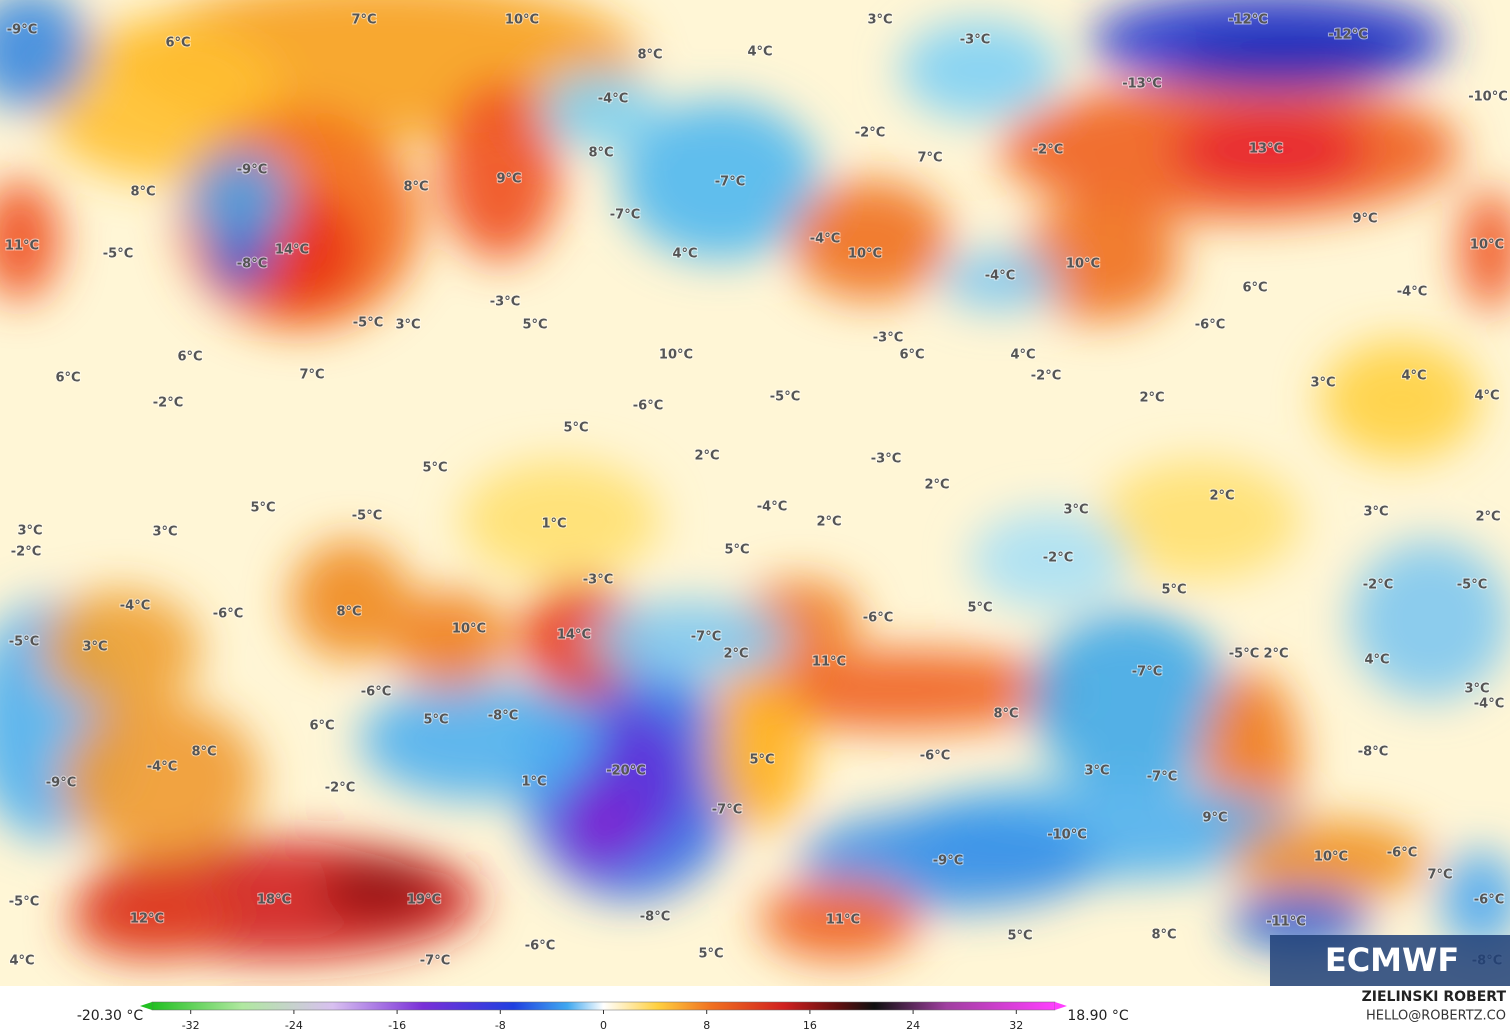 The image size is (1510, 1035). Describe the element at coordinates (1061, 1006) in the screenshot. I see `colorbar-end` at that location.